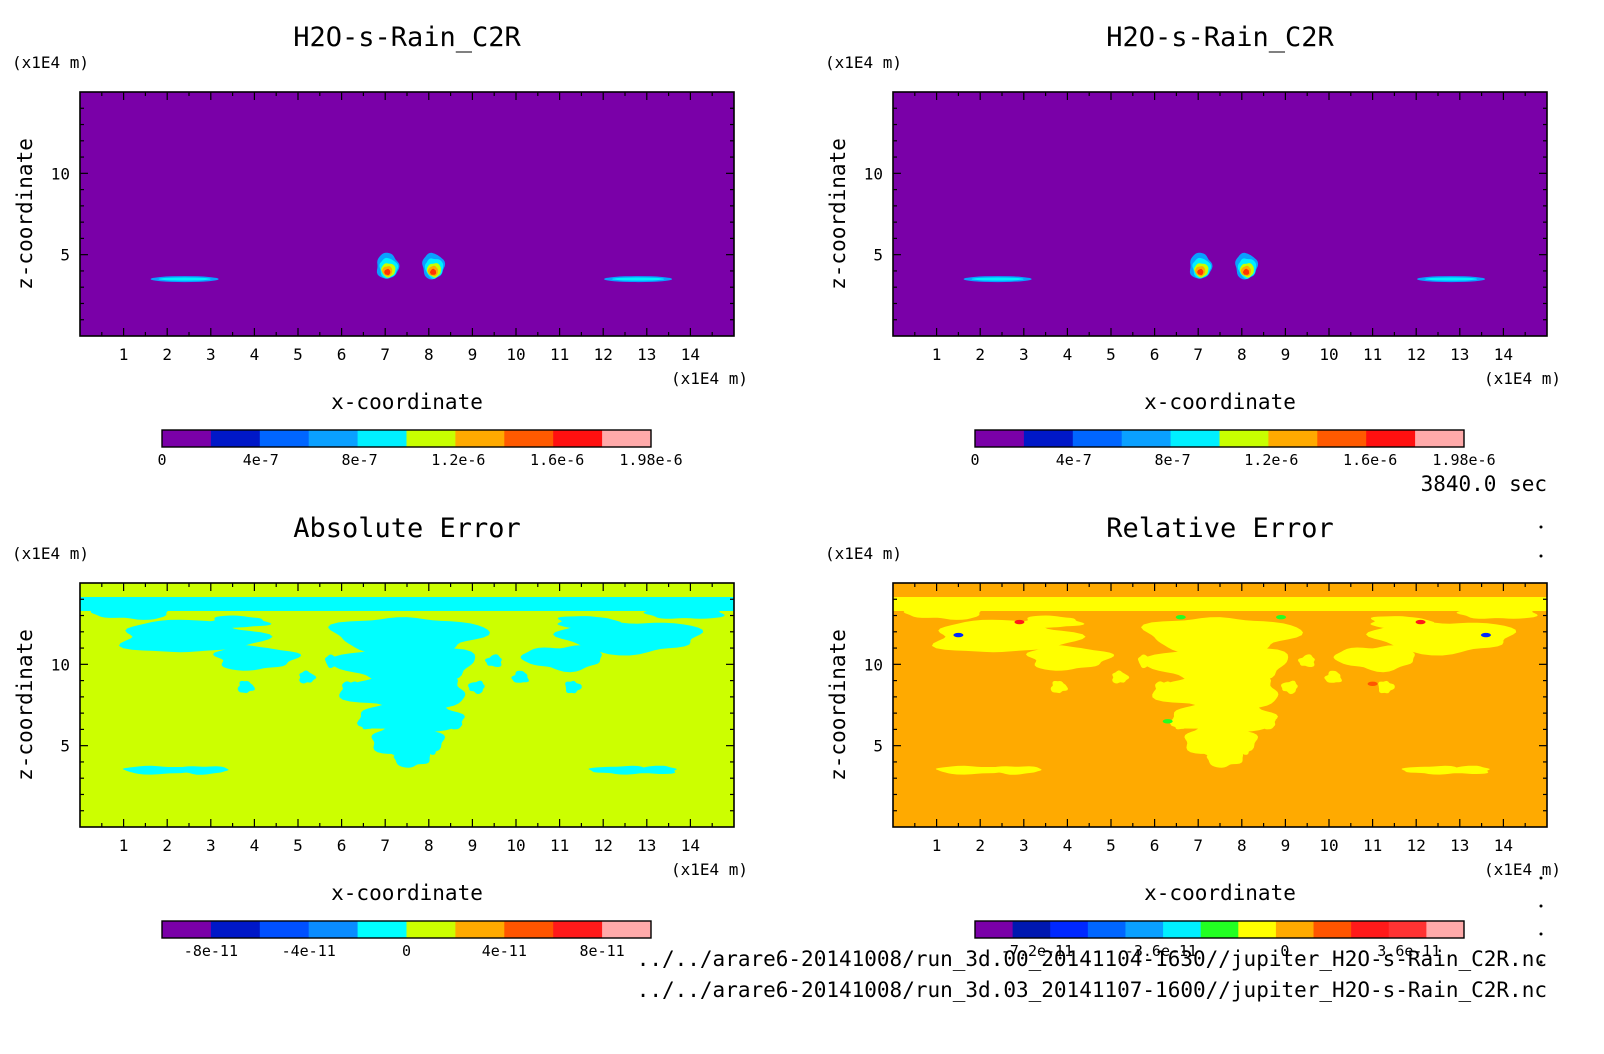 The height and width of the screenshot is (1054, 1604). What do you see at coordinates (1222, 635) in the screenshot?
I see `error-plume` at bounding box center [1222, 635].